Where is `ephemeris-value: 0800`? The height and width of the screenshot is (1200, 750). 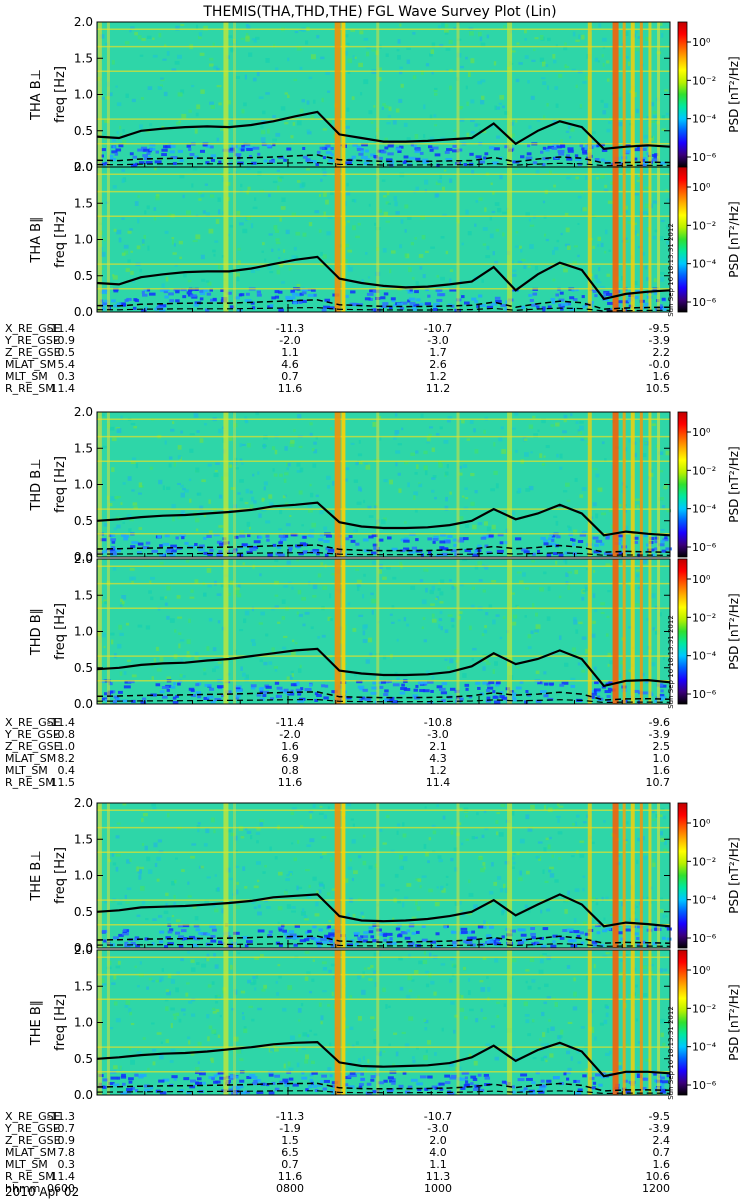 ephemeris-value: 0800 is located at coordinates (290, 1188).